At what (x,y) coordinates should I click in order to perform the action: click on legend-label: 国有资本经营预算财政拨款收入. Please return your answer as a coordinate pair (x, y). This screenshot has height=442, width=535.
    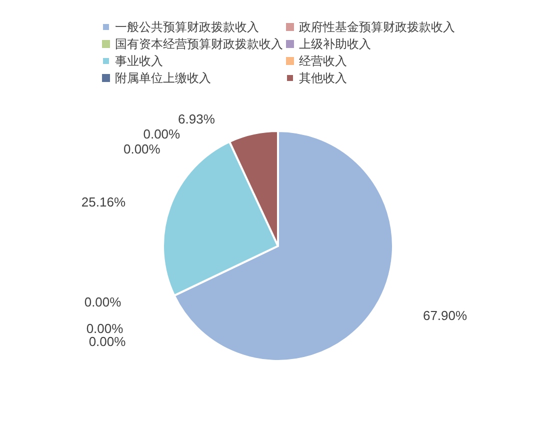
    Looking at the image, I should click on (199, 44).